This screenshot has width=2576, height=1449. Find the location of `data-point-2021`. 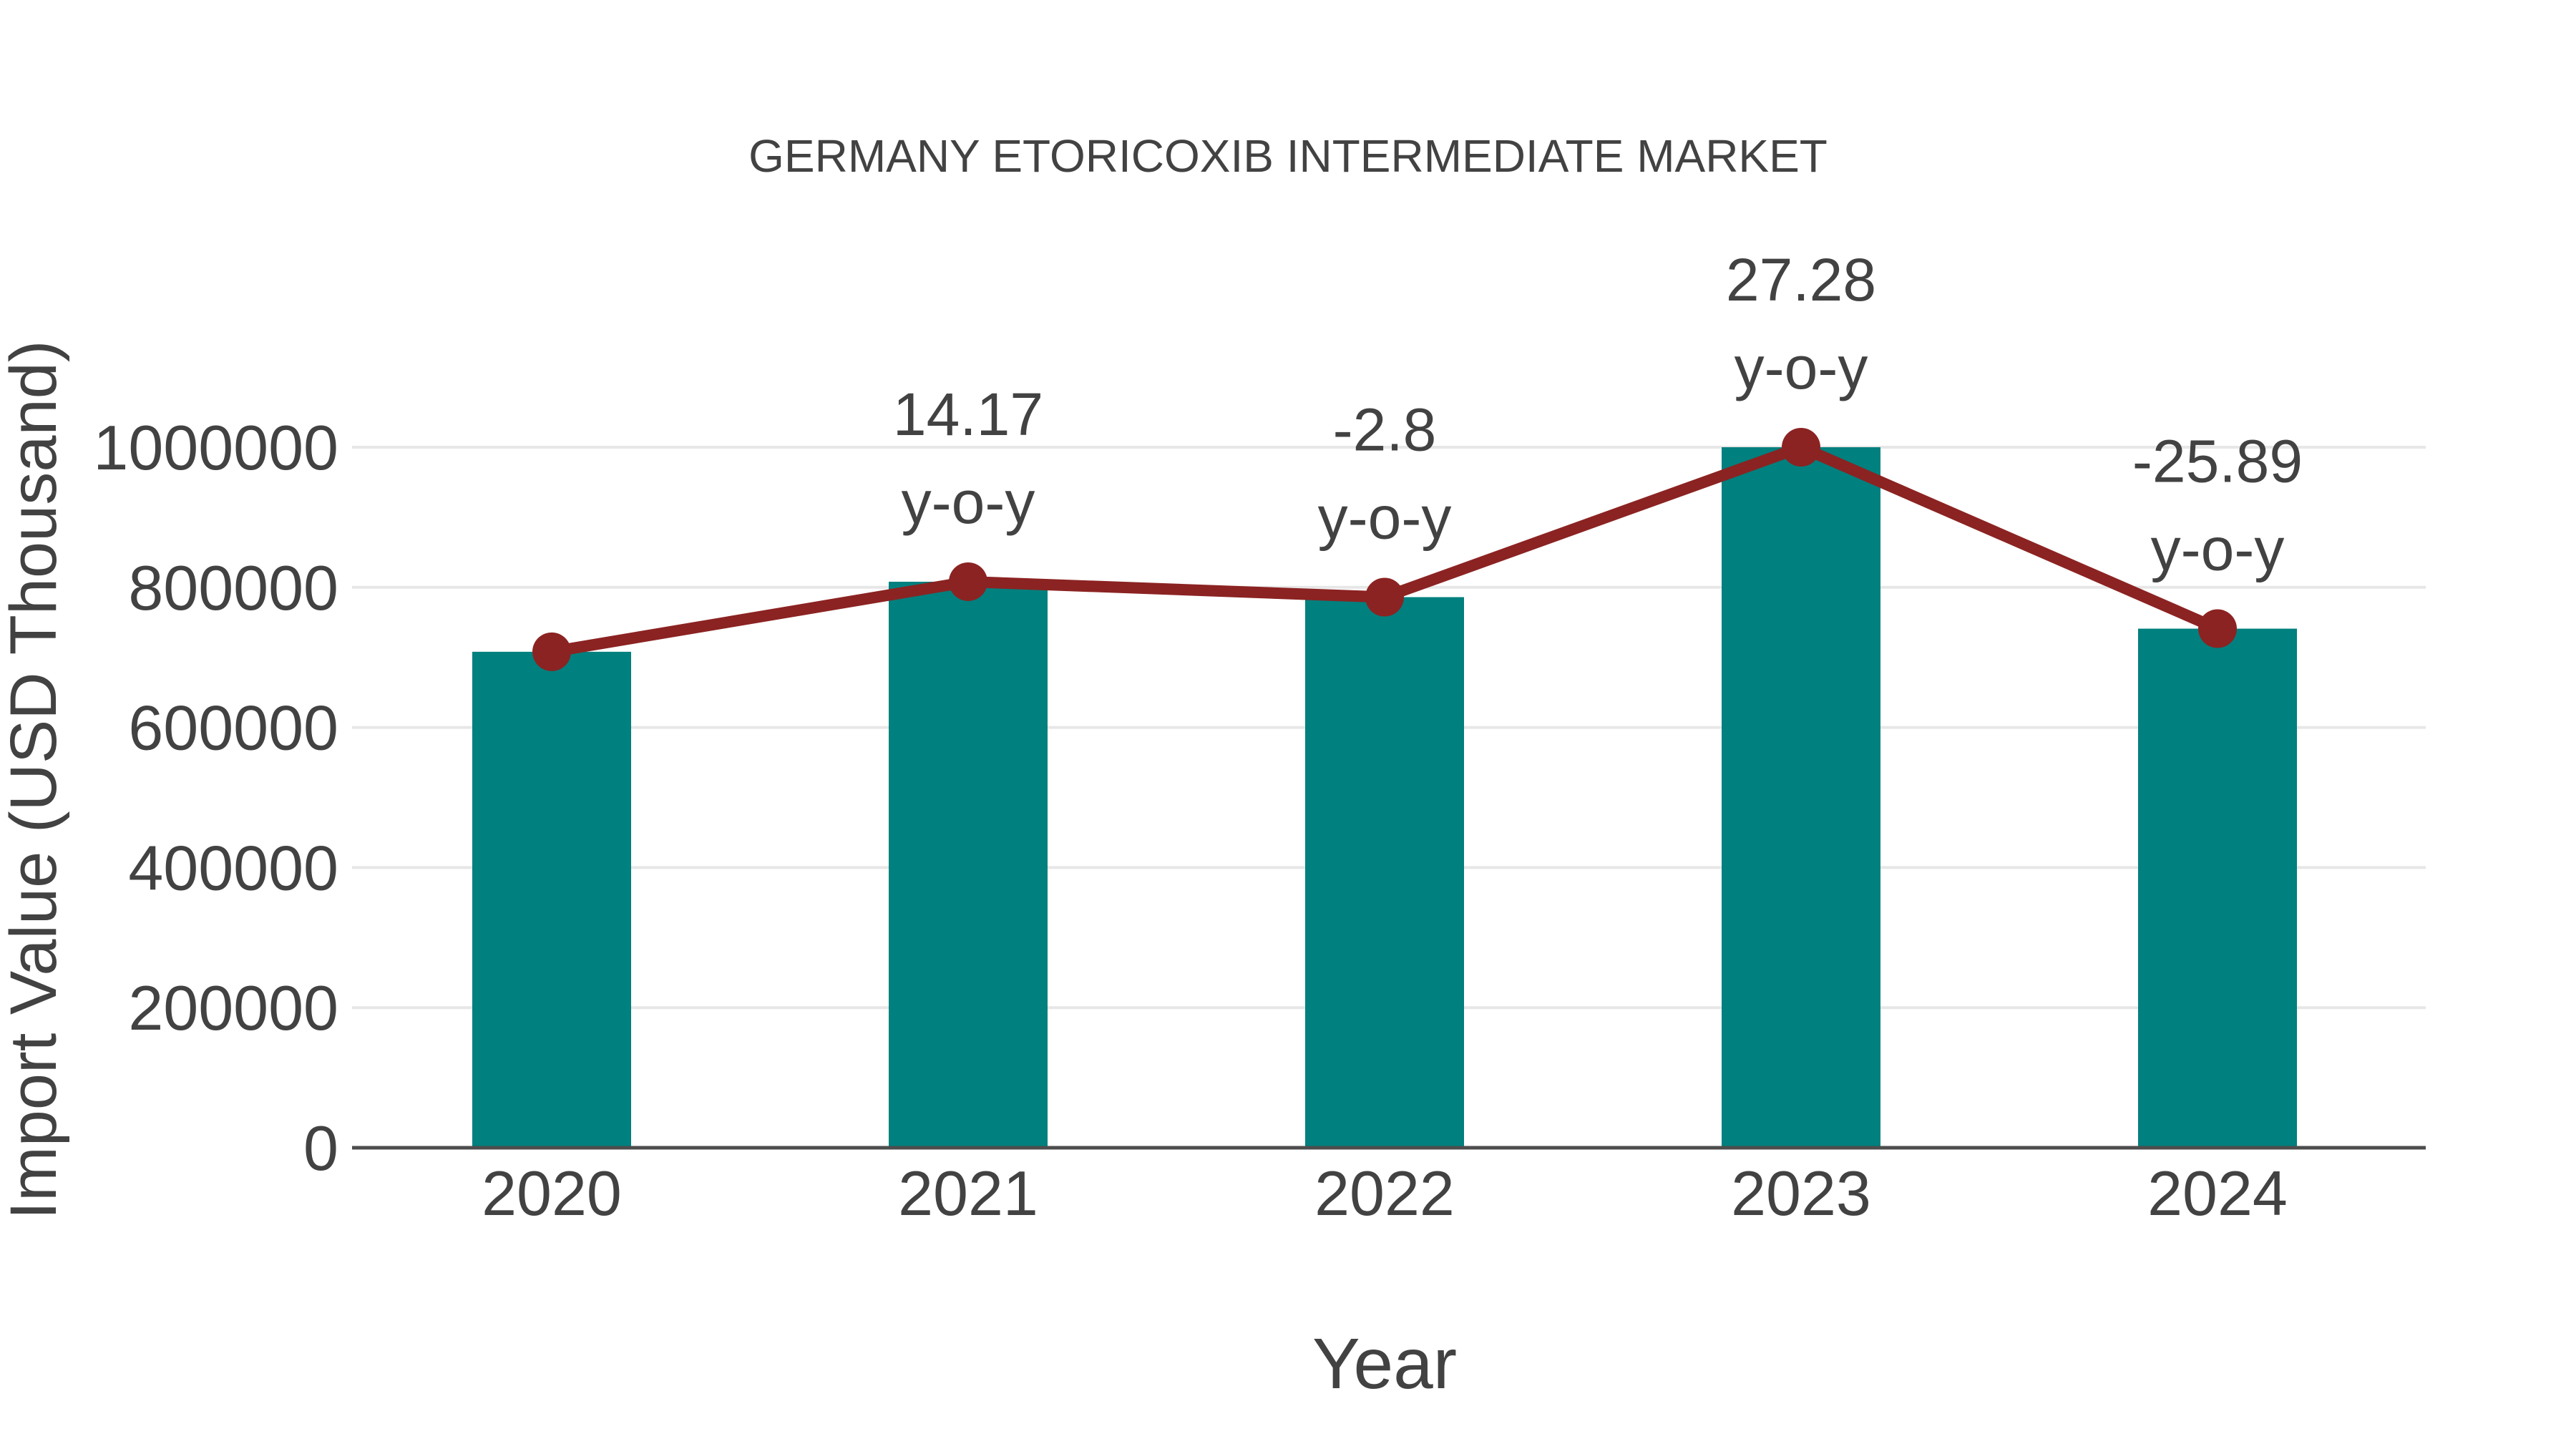

data-point-2021 is located at coordinates (968, 581).